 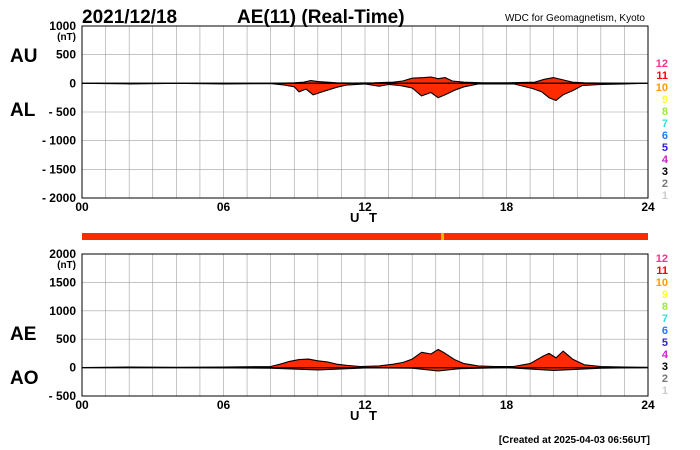 What do you see at coordinates (365, 236) in the screenshot?
I see `level-bar` at bounding box center [365, 236].